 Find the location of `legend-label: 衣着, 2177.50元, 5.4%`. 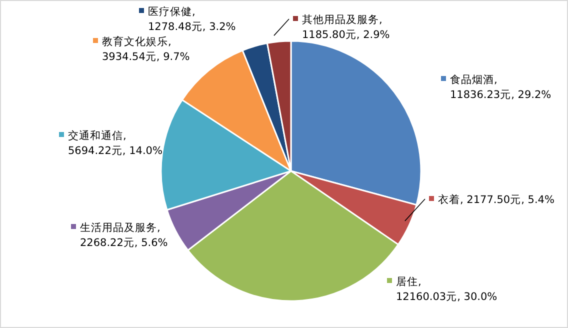

legend-label: 衣着, 2177.50元, 5.4% is located at coordinates (496, 199).